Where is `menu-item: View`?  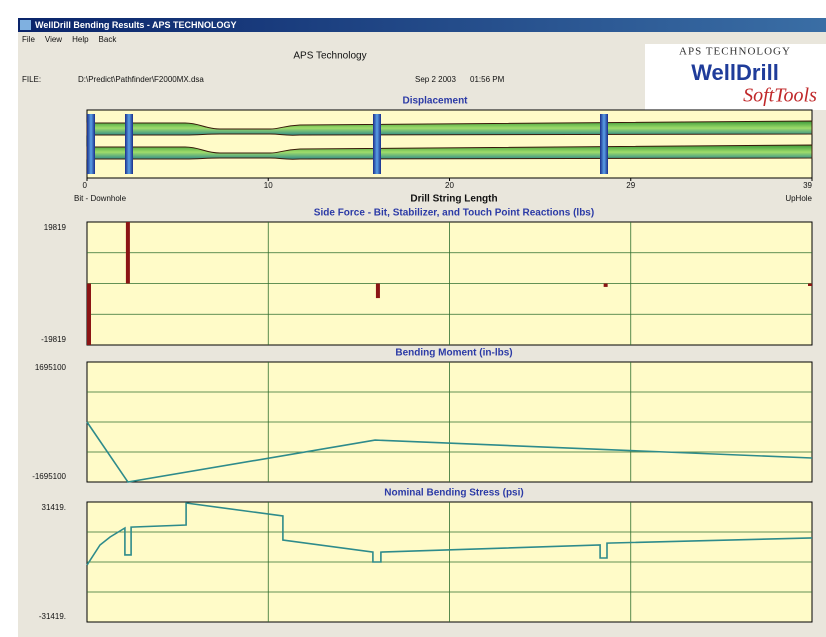
menu-item: View is located at coordinates (53, 39).